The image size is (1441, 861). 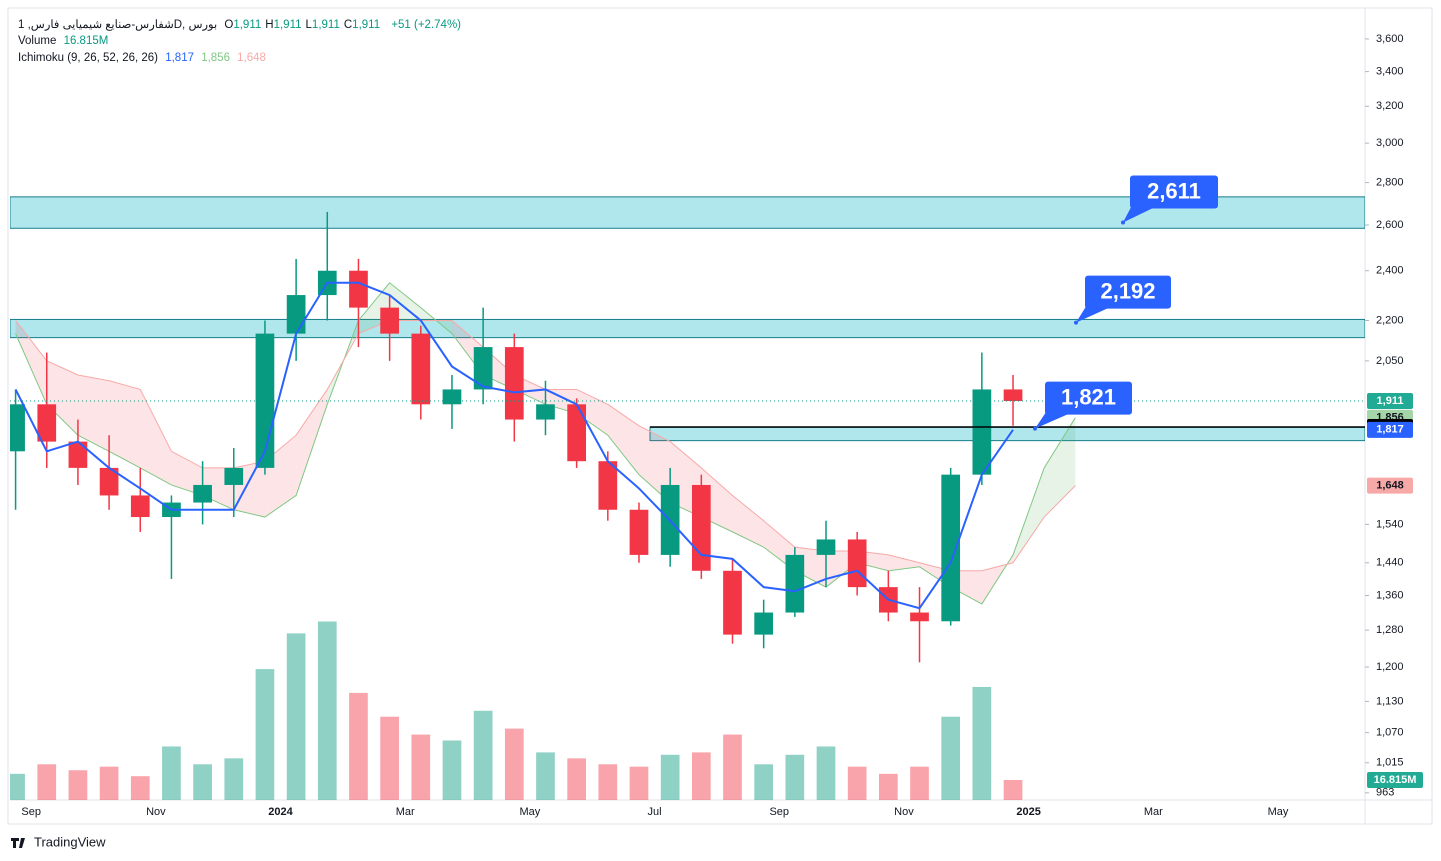 What do you see at coordinates (1390, 563) in the screenshot?
I see `y-tick-label: 1,440` at bounding box center [1390, 563].